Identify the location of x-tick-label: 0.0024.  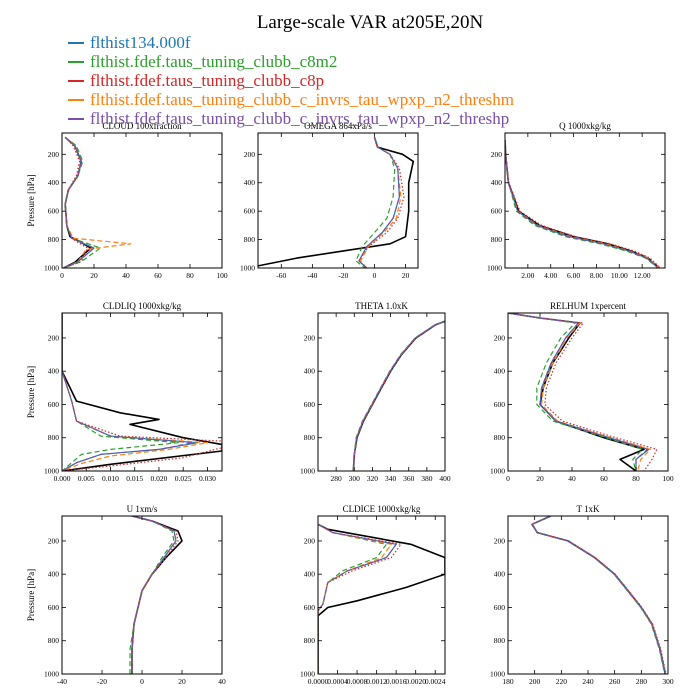
(435, 681).